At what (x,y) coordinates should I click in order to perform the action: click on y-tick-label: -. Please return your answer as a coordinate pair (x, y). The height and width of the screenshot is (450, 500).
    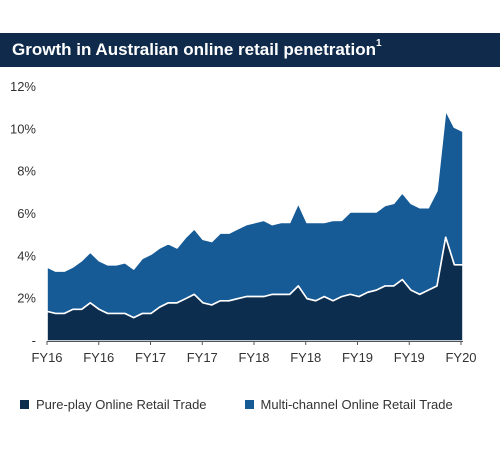
    Looking at the image, I should click on (34, 340).